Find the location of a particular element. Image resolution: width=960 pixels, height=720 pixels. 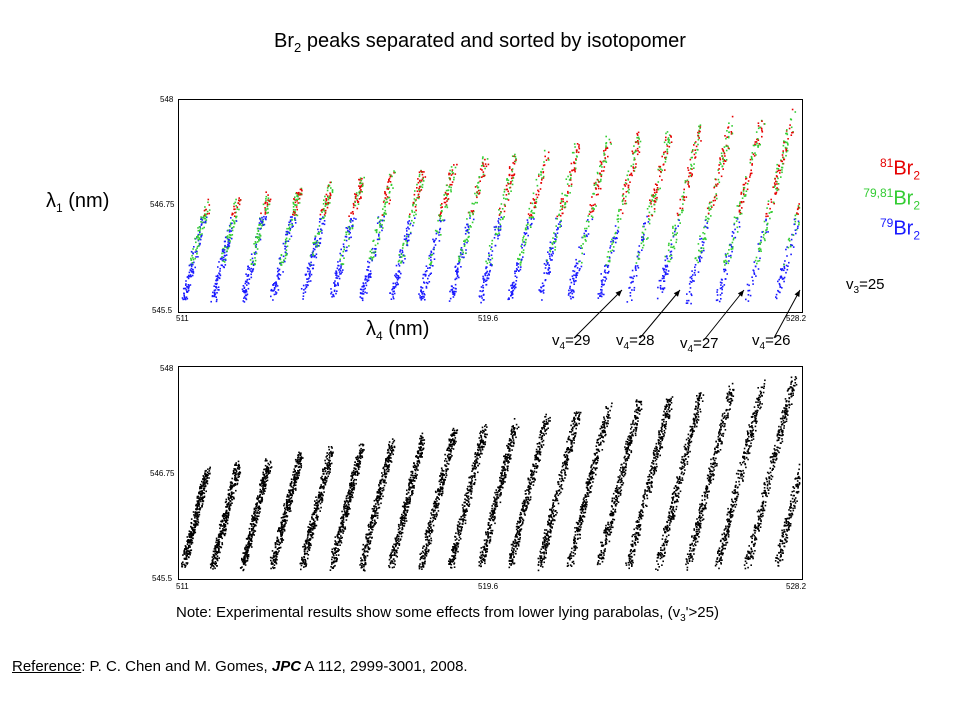

bottom-y-tick-min: 545.5 is located at coordinates (162, 578).